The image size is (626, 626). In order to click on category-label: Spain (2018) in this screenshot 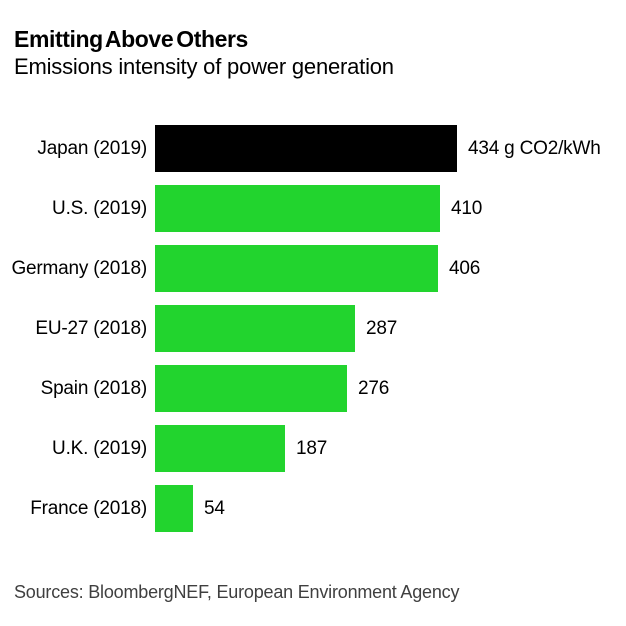, I will do `click(94, 388)`.